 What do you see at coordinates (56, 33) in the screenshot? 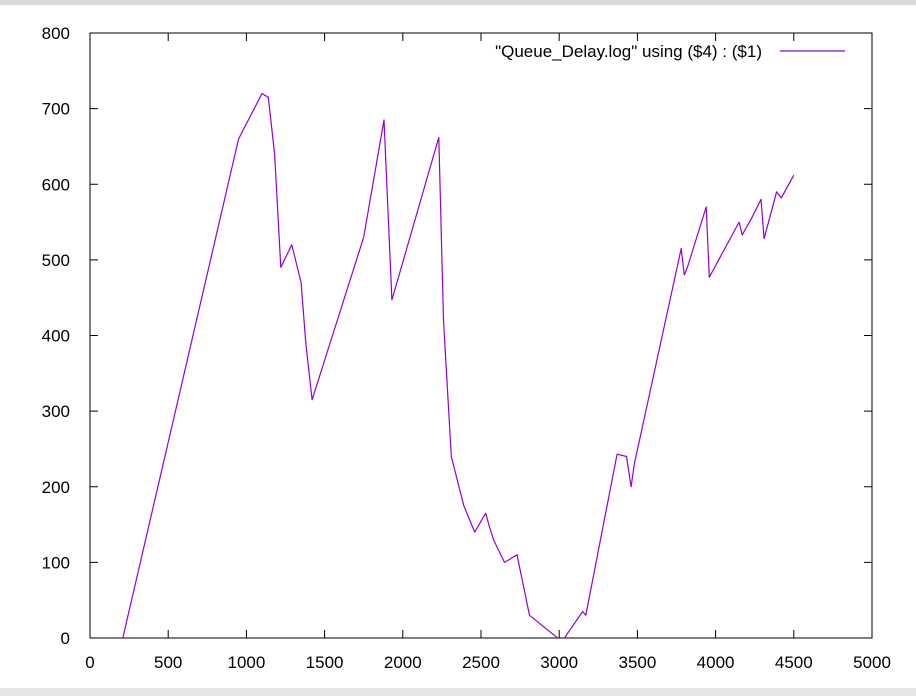
I see `y-tick-label: 800` at bounding box center [56, 33].